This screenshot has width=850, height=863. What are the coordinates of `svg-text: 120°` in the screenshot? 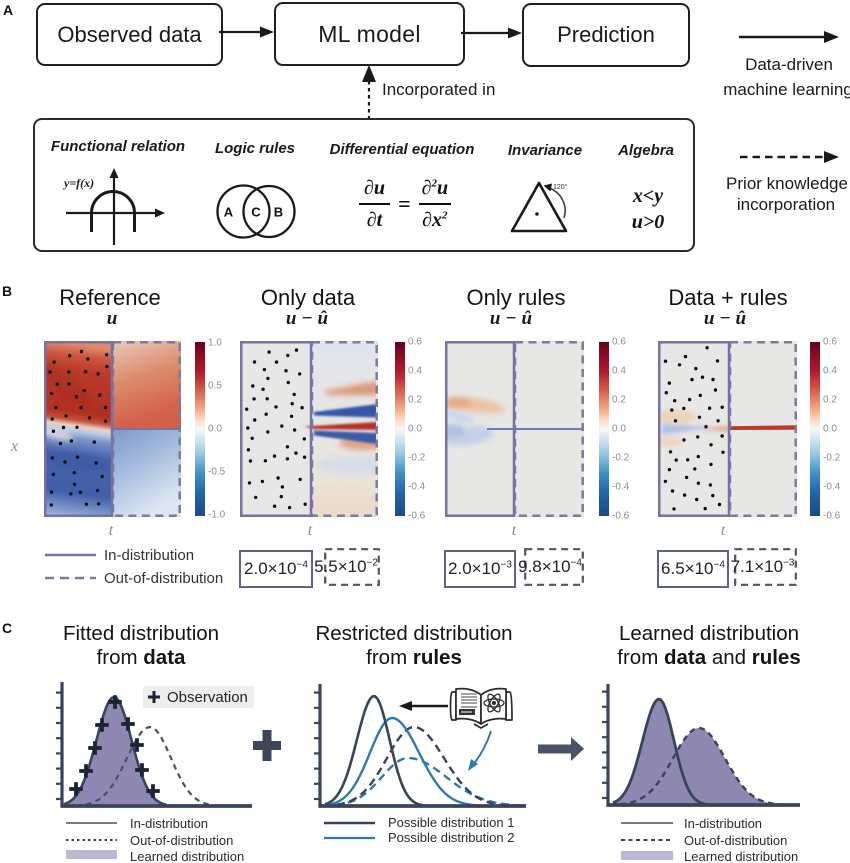 It's located at (560, 187).